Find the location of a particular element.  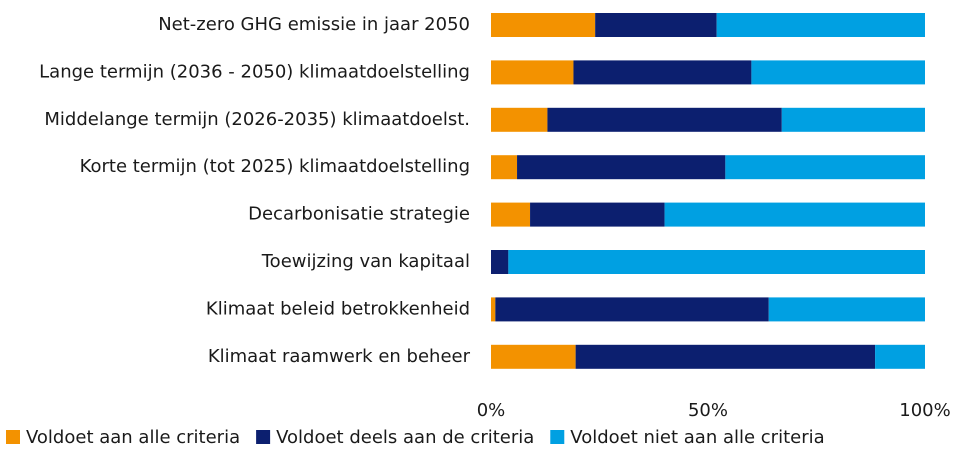

category-label: Klimaat beleid betrokkenheid is located at coordinates (338, 308).